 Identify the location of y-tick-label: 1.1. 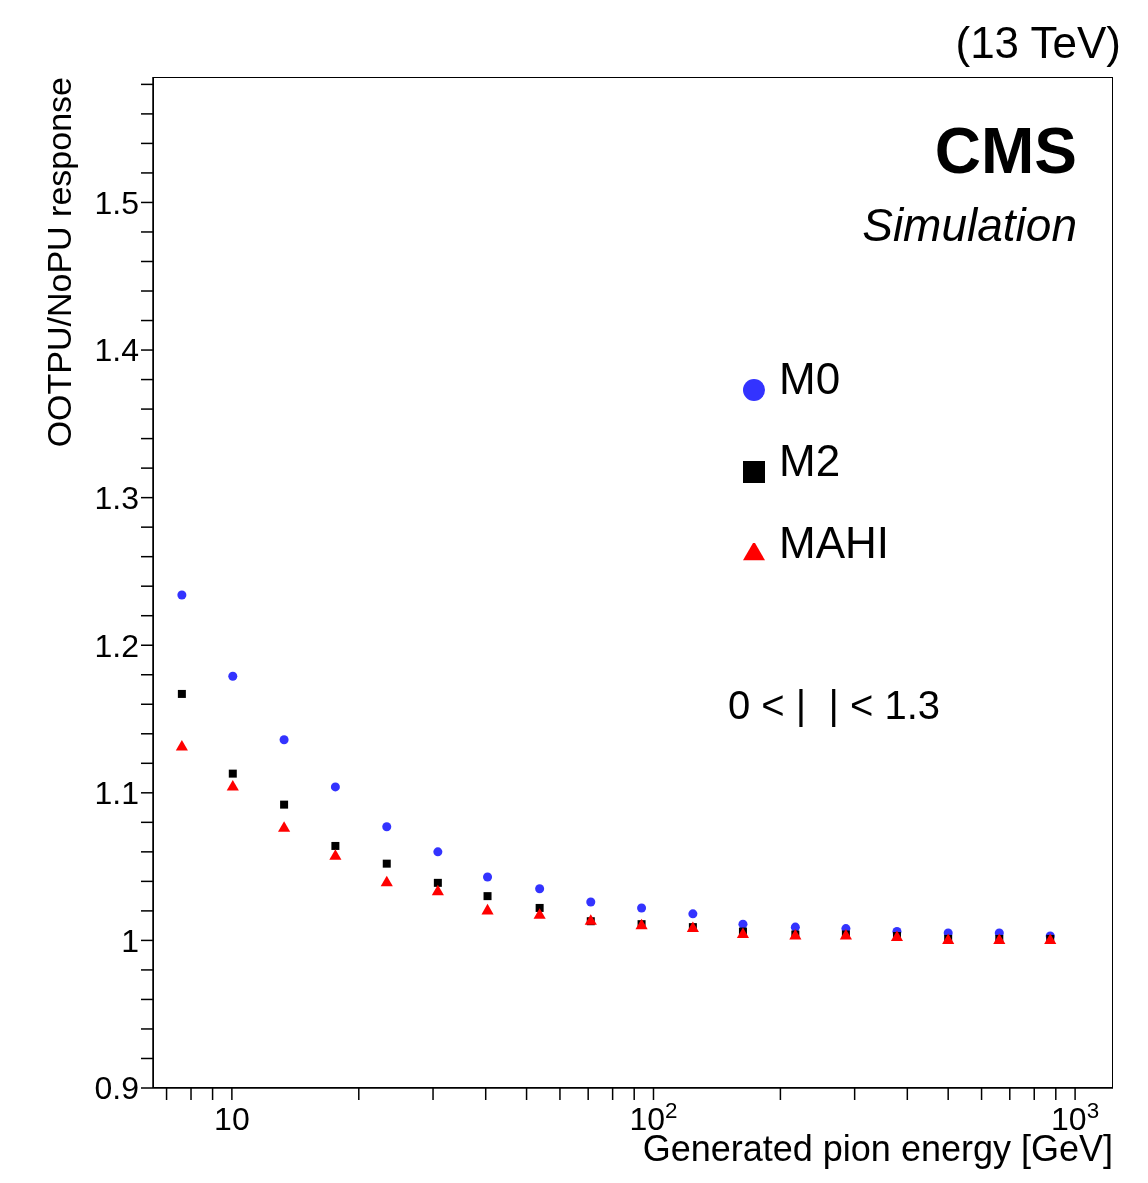
(116, 793).